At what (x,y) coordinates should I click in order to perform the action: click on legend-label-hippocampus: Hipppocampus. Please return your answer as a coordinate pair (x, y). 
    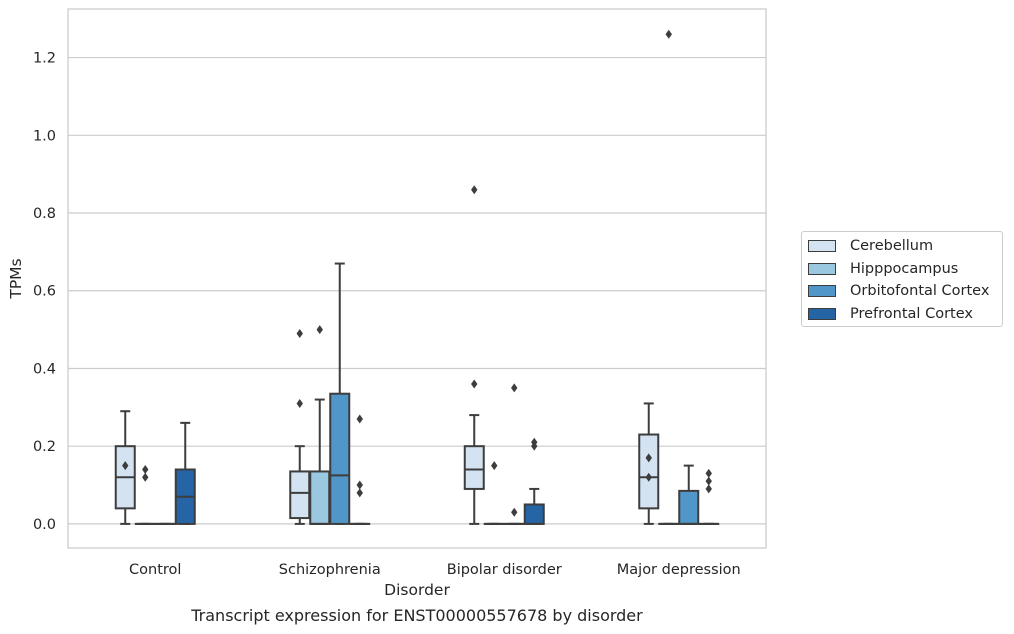
    Looking at the image, I should click on (904, 268).